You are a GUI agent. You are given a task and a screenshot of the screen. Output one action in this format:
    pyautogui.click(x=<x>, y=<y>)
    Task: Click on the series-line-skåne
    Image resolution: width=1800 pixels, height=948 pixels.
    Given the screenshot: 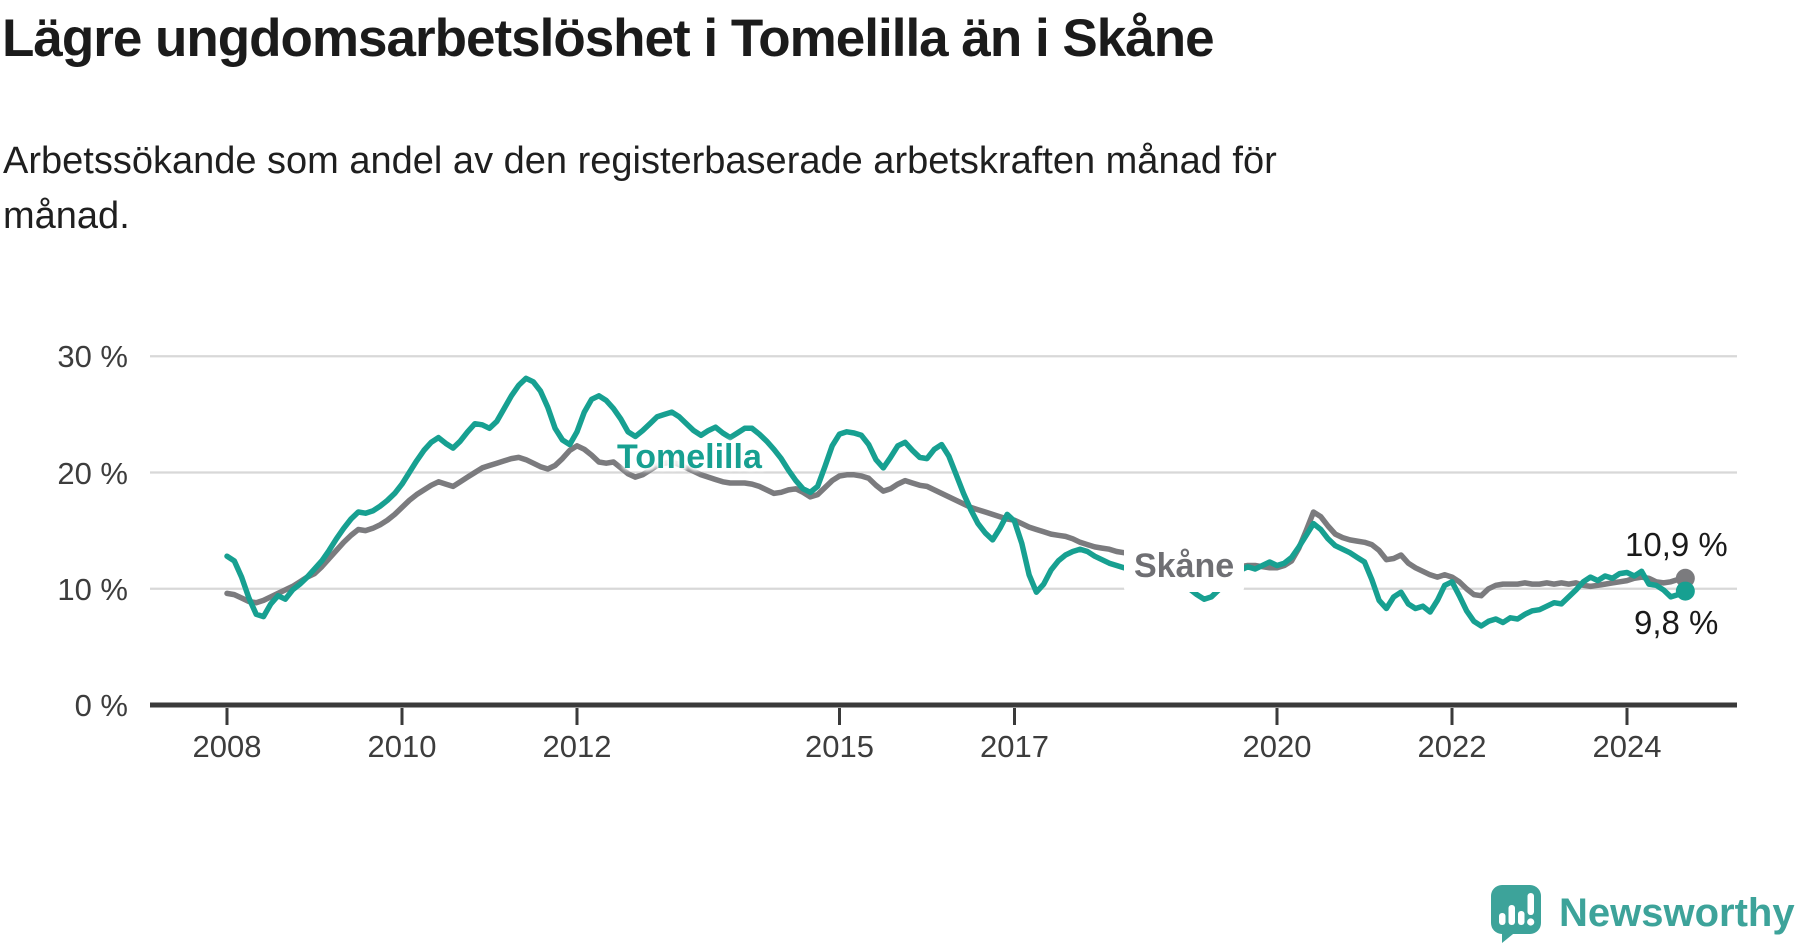 What is the action you would take?
    pyautogui.click(x=956, y=524)
    